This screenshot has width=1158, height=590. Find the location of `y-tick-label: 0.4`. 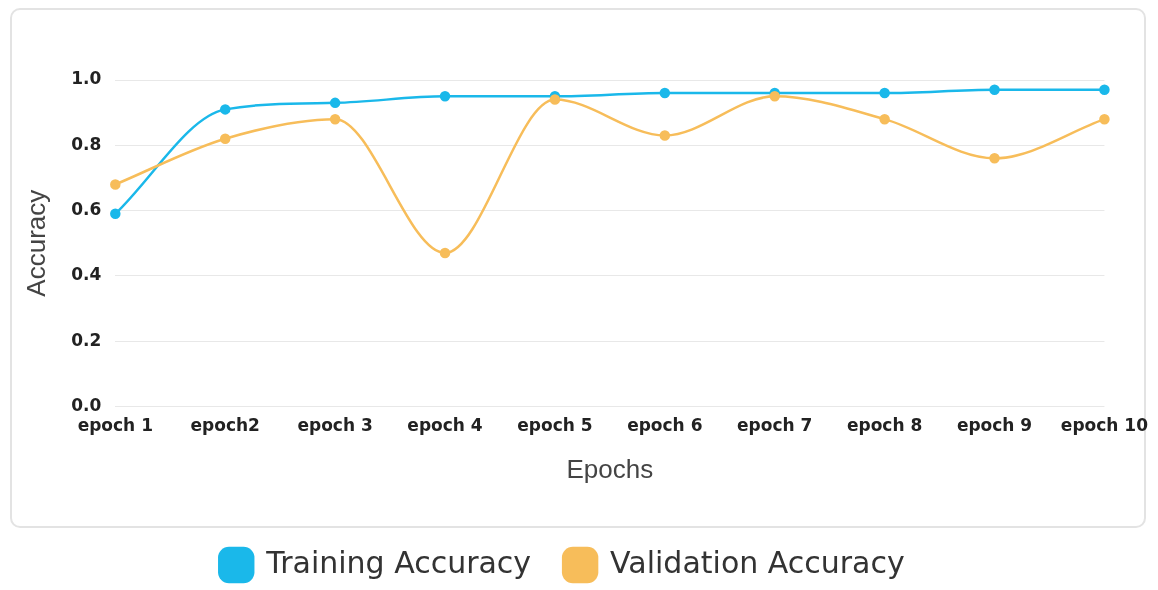

y-tick-label: 0.4 is located at coordinates (86, 274).